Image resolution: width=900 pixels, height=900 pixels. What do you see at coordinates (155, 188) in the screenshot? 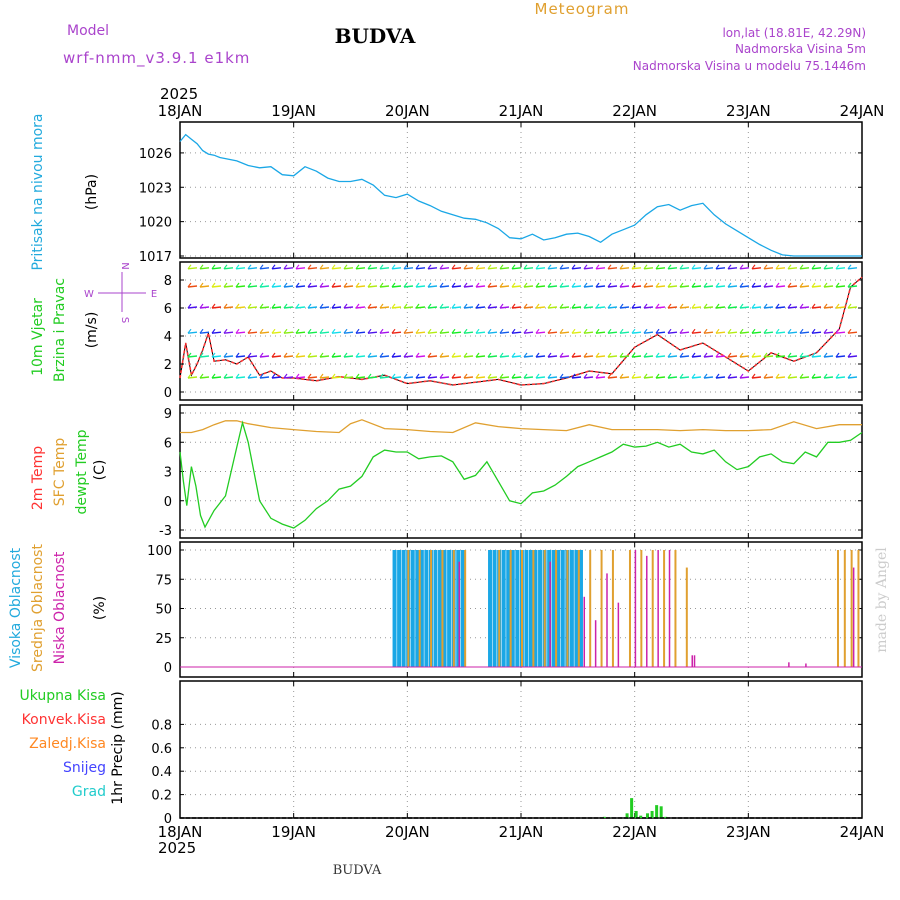
I see `y-tick-label: 1023` at bounding box center [155, 188].